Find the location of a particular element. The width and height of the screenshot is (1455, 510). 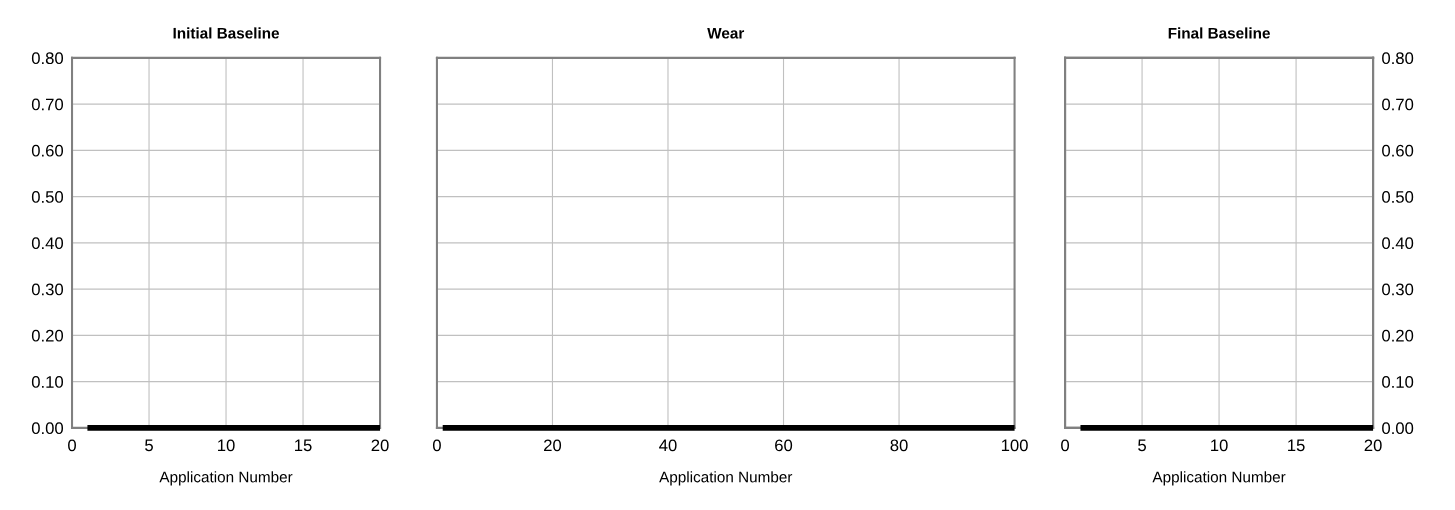

chart-title: Wear is located at coordinates (726, 33).